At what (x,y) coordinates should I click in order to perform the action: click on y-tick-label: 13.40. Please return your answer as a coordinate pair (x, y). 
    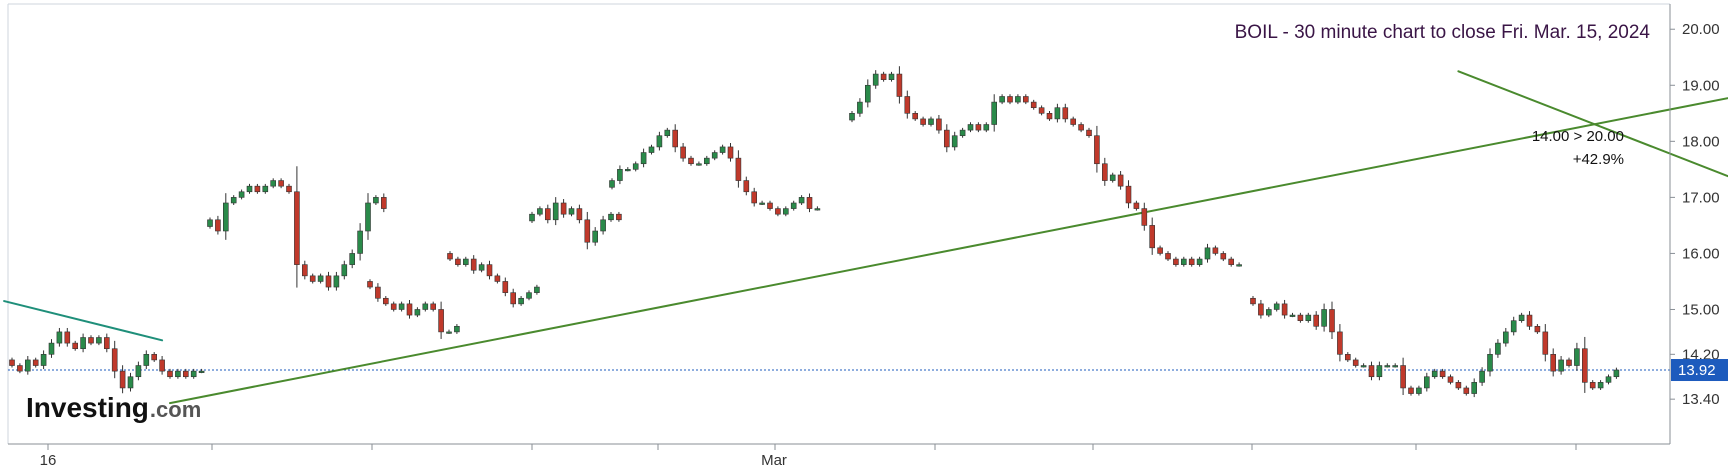
    Looking at the image, I should click on (1701, 399).